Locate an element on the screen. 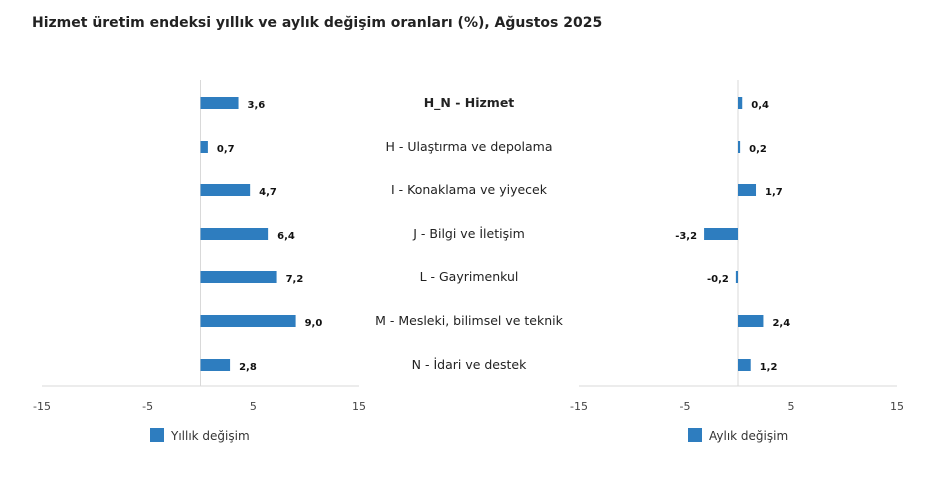 This screenshot has height=502, width=940. data-label: 1,7 is located at coordinates (774, 192).